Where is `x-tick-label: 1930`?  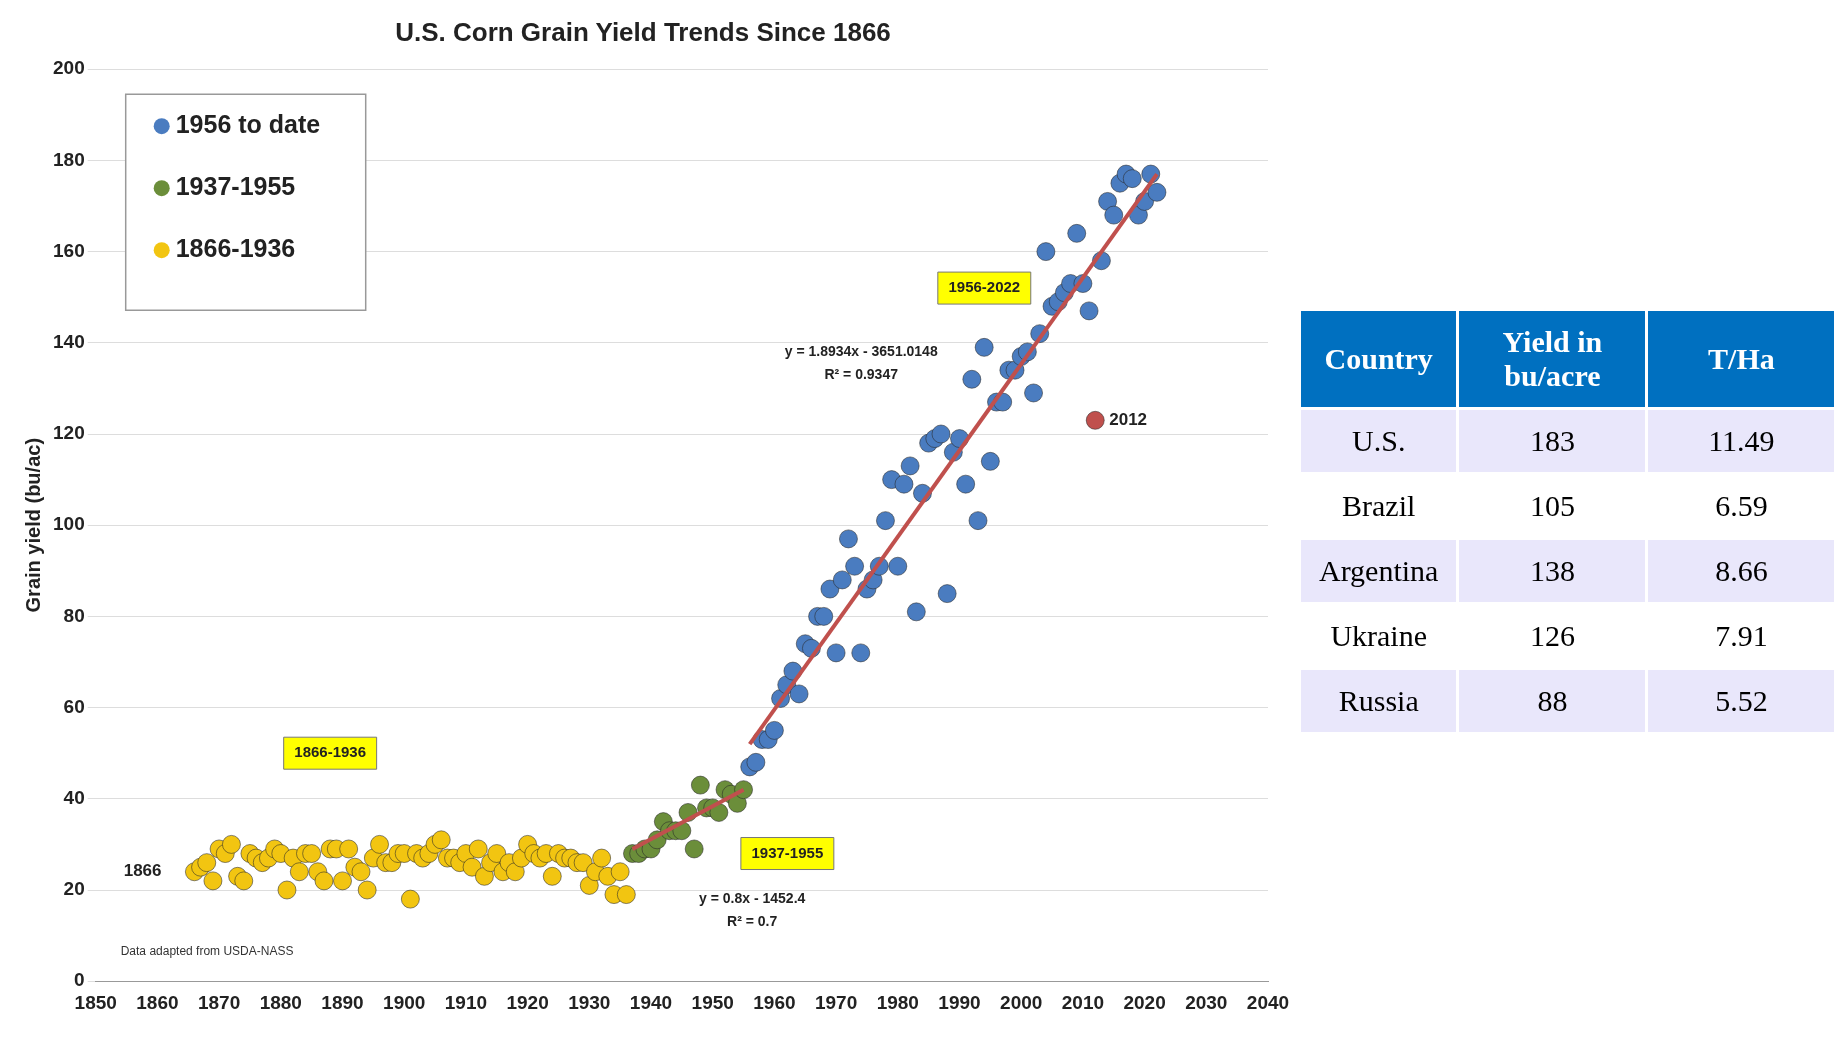
x-tick-label: 1930 is located at coordinates (589, 1002).